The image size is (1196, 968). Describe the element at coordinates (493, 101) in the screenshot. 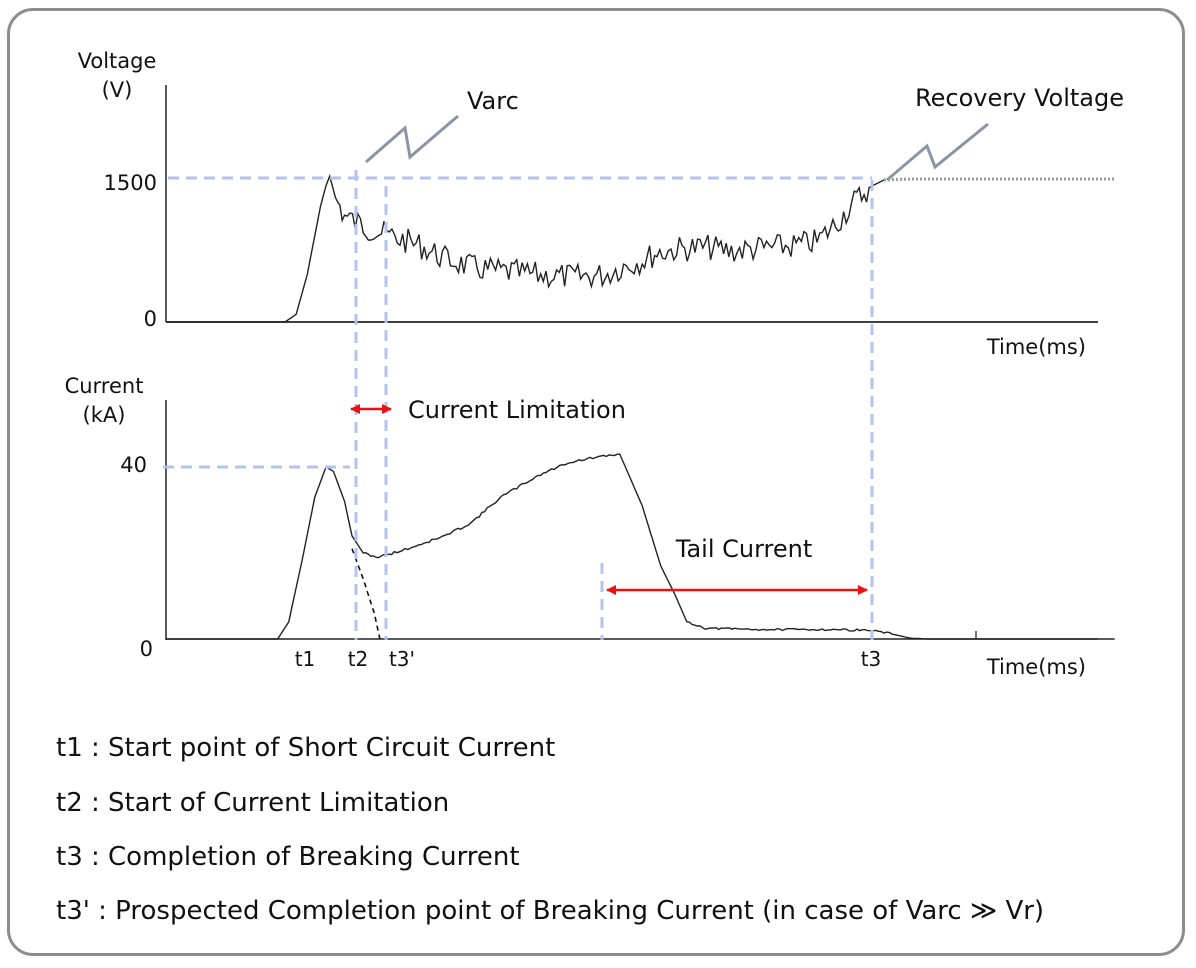

I see `varc-label: Varc` at that location.